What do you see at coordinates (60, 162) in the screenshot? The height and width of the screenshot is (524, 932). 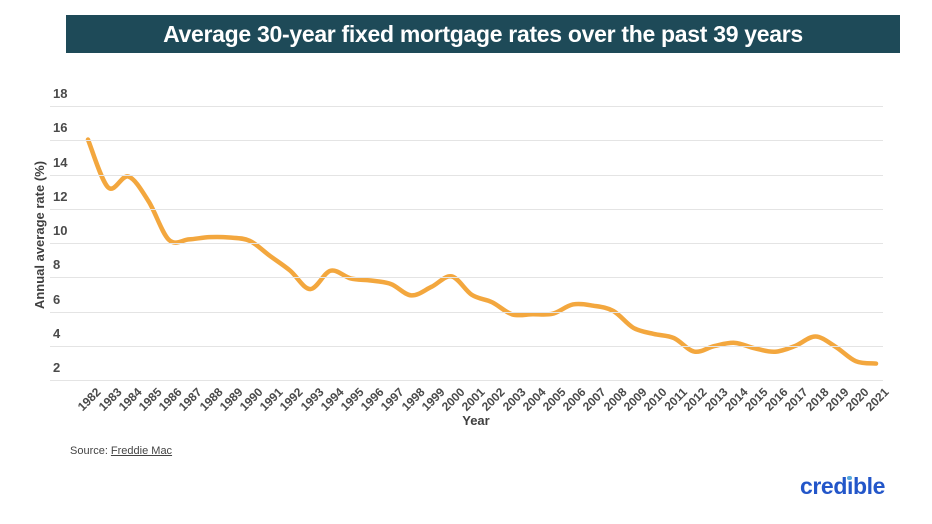 I see `y-tick-label: 14` at bounding box center [60, 162].